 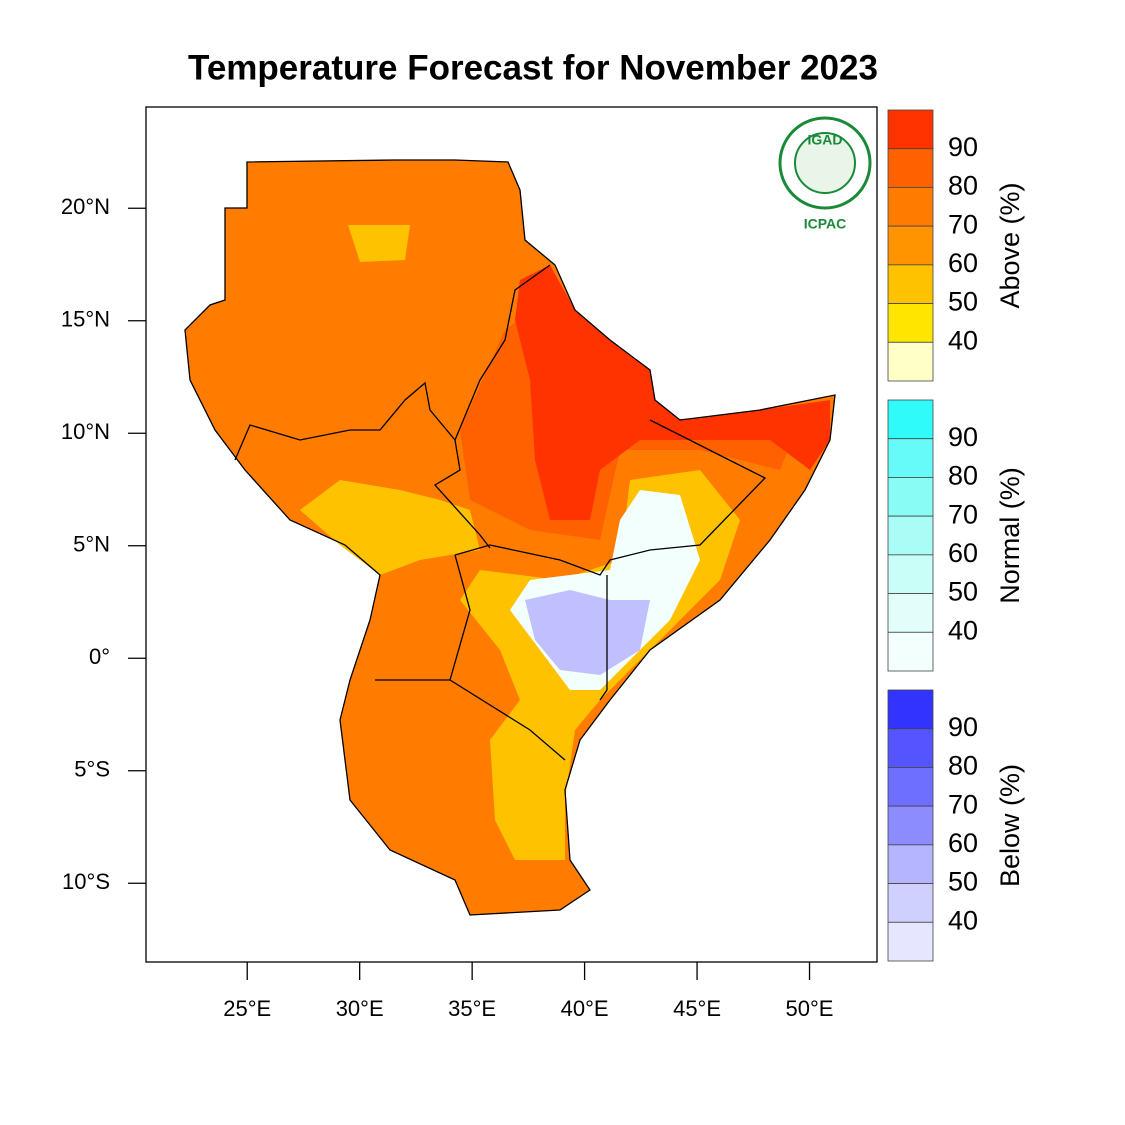 I want to click on y-tick-label: 20°N, so click(x=85, y=206).